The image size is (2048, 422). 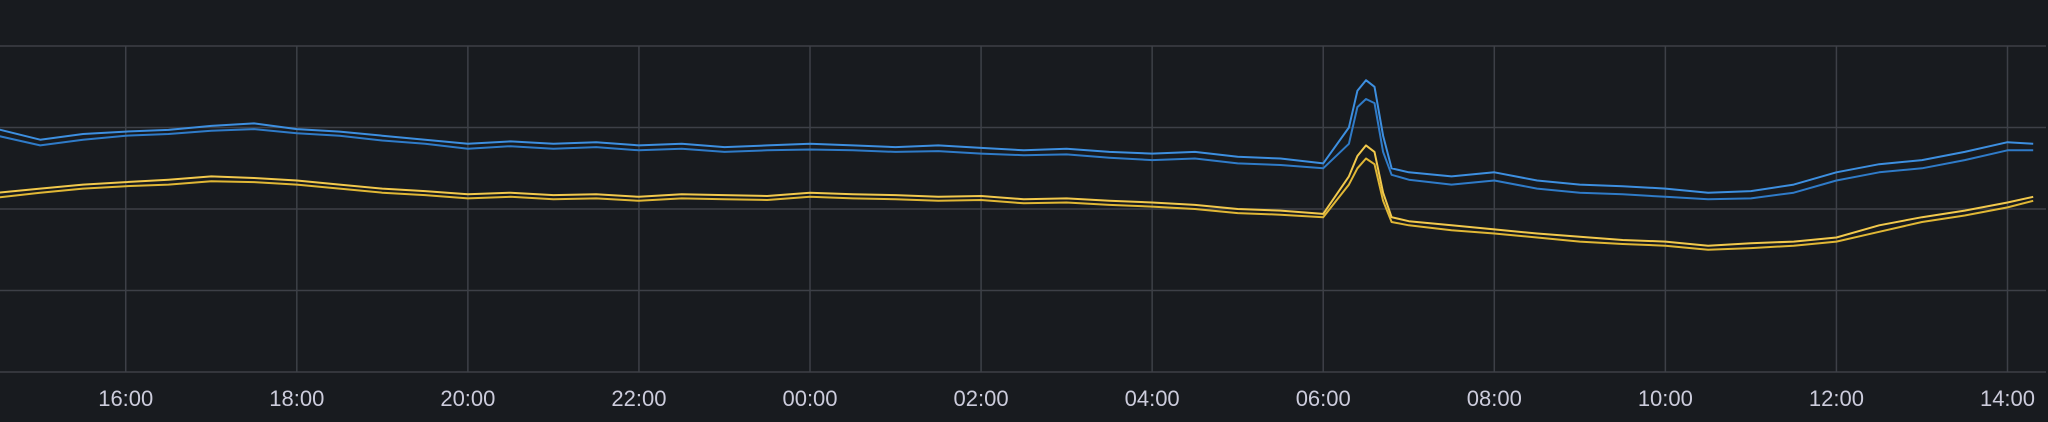 I want to click on x-tick-label: 04:00, so click(x=1152, y=398).